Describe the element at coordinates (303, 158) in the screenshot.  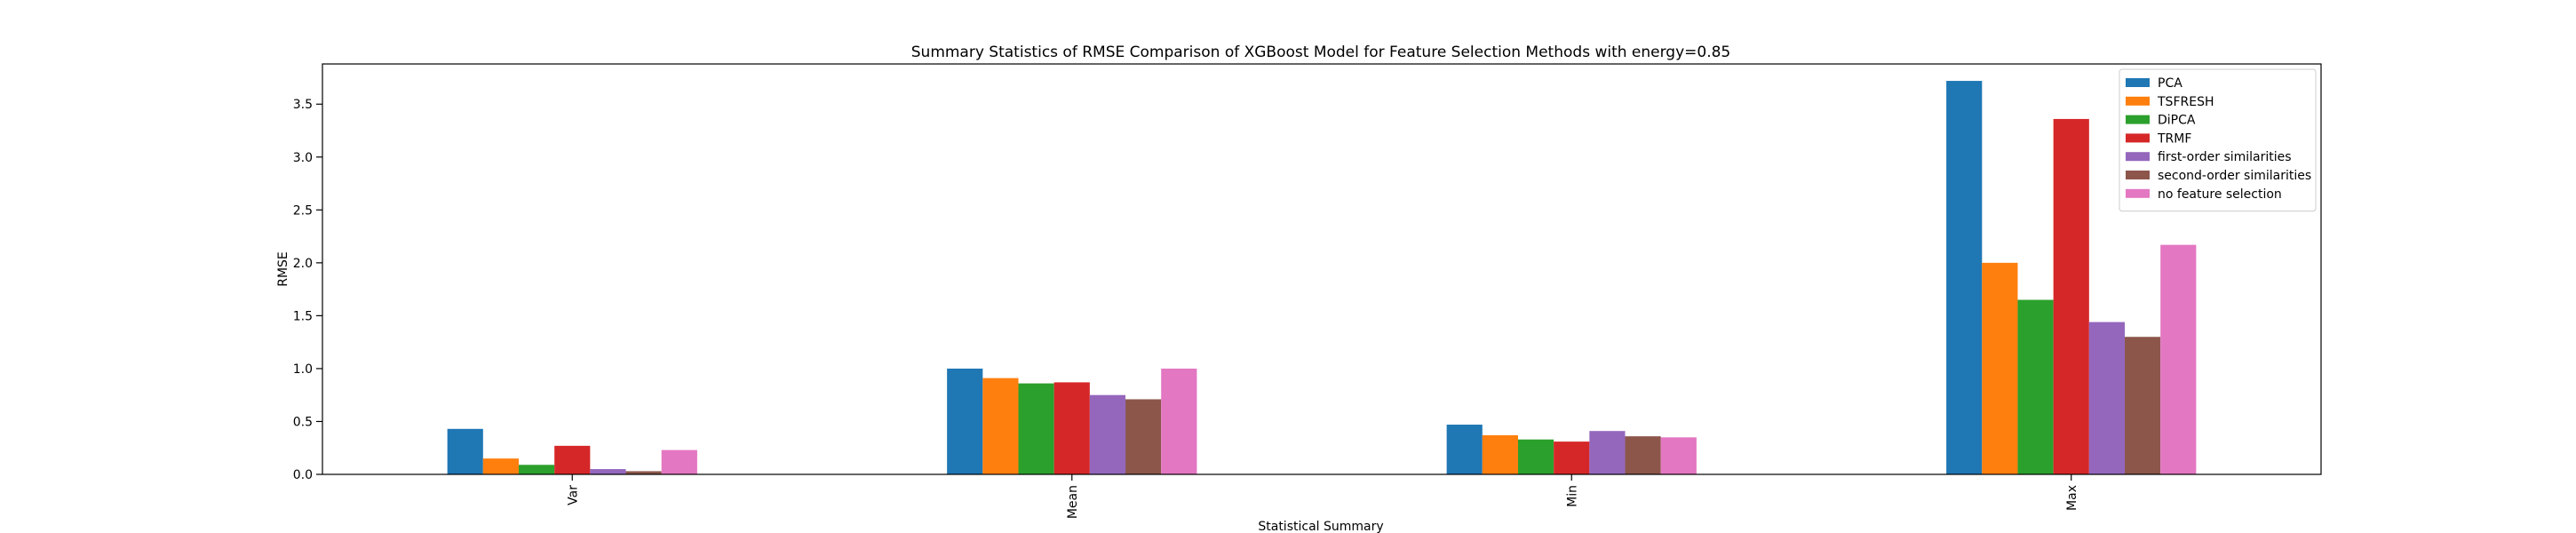
I see `y-tick-label: 3.0` at that location.